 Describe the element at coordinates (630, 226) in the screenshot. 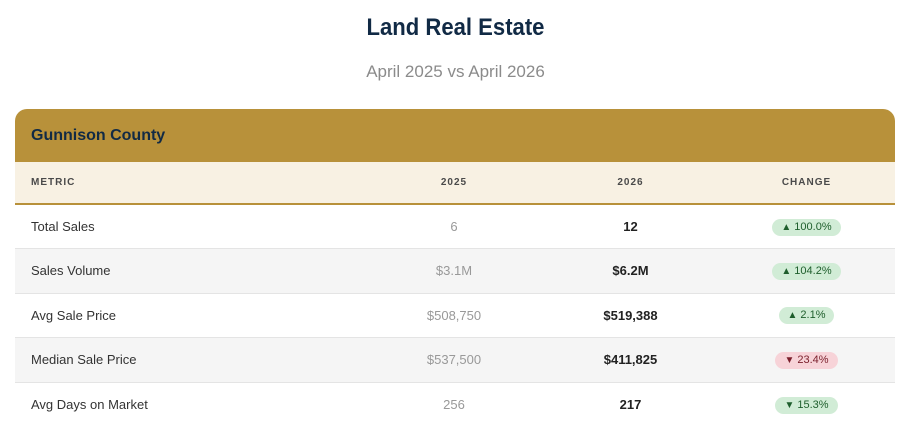

I see `value-2026: 12` at that location.